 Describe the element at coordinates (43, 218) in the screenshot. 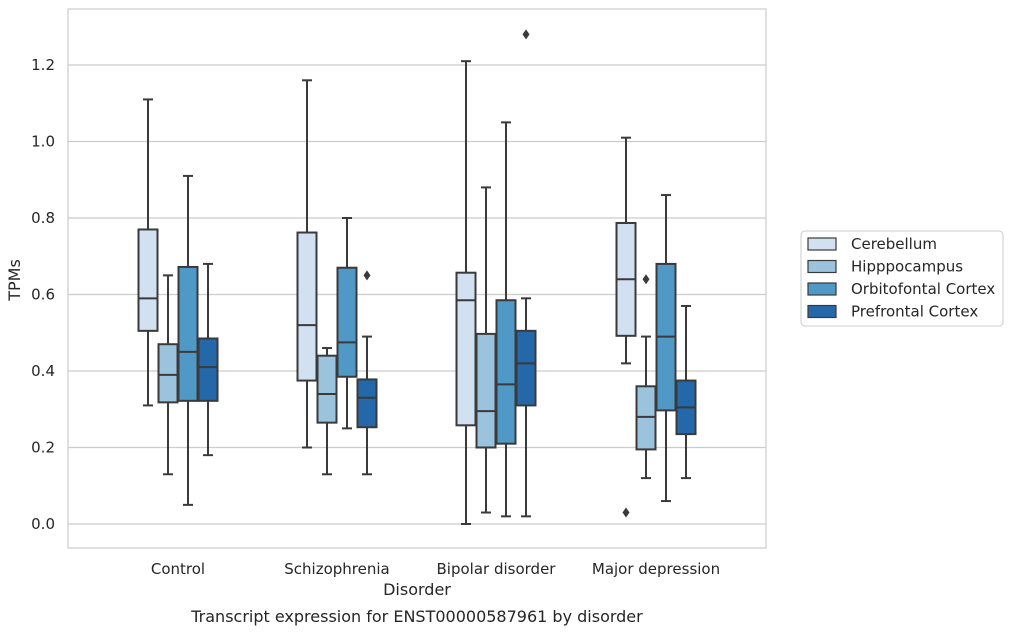

I see `y-tick-label: 0.8` at that location.